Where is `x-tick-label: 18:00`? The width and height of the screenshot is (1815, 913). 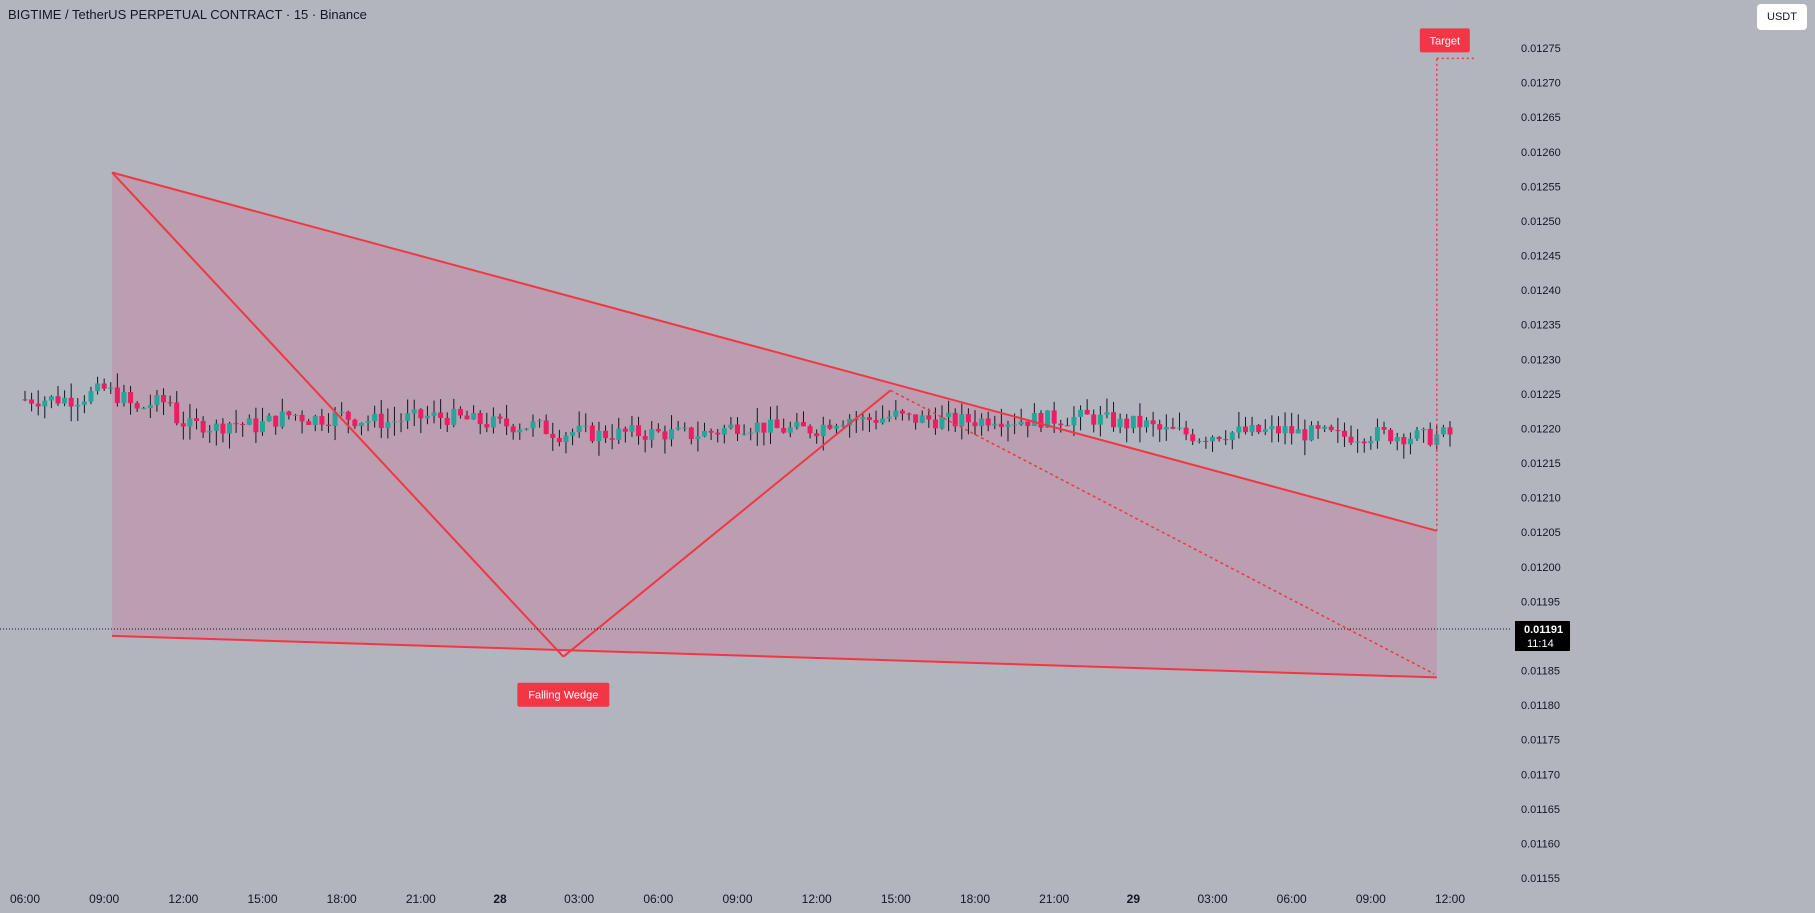 x-tick-label: 18:00 is located at coordinates (342, 899).